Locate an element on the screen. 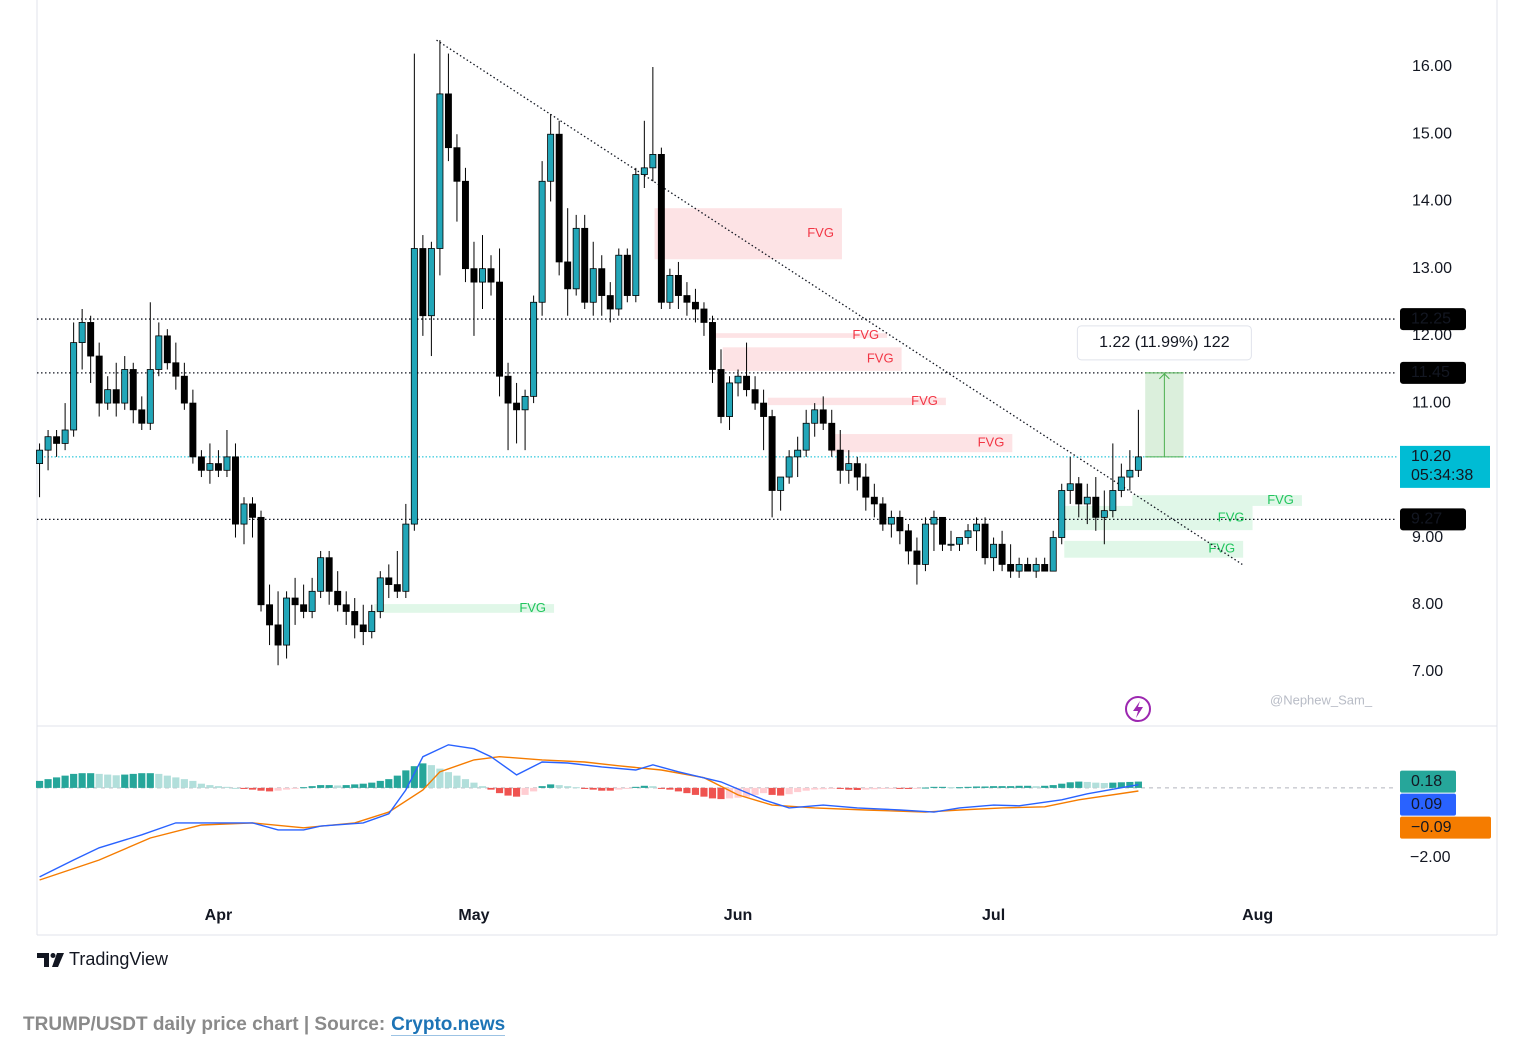 The height and width of the screenshot is (1044, 1526). measure-label: 1.22 (11.99%) 122 is located at coordinates (1164, 342).